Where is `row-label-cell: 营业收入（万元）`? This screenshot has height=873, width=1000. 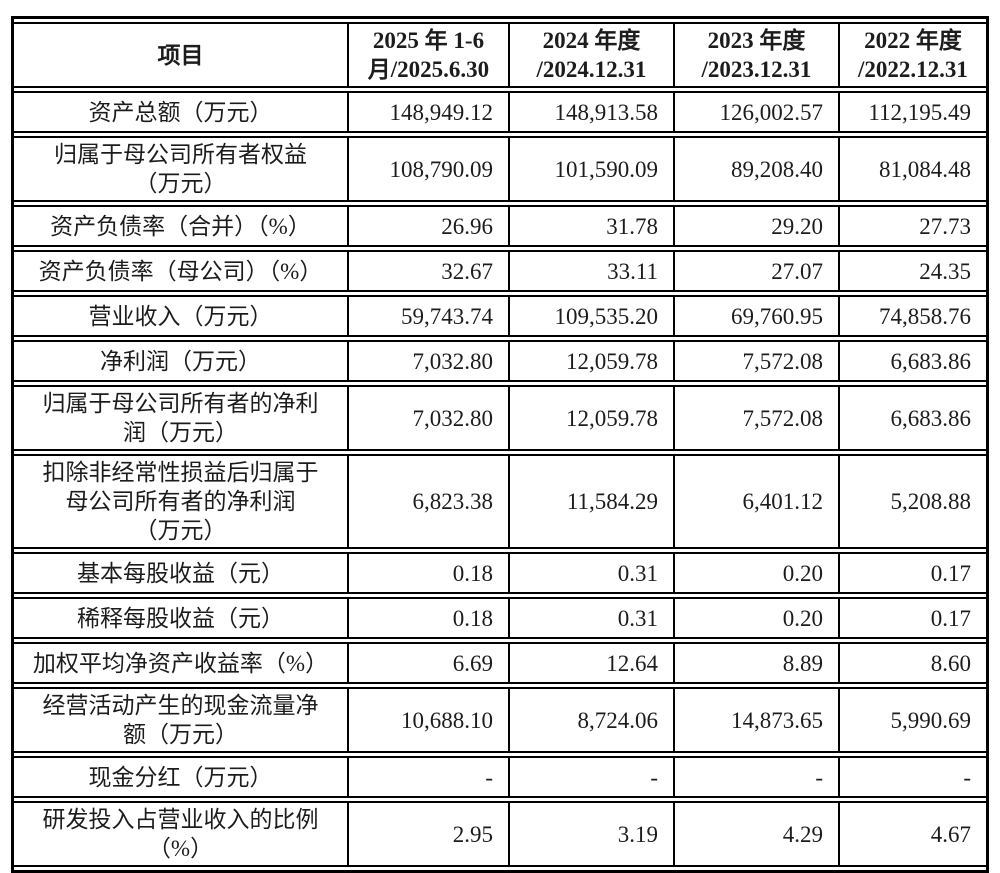
row-label-cell: 营业收入（万元） is located at coordinates (181, 316).